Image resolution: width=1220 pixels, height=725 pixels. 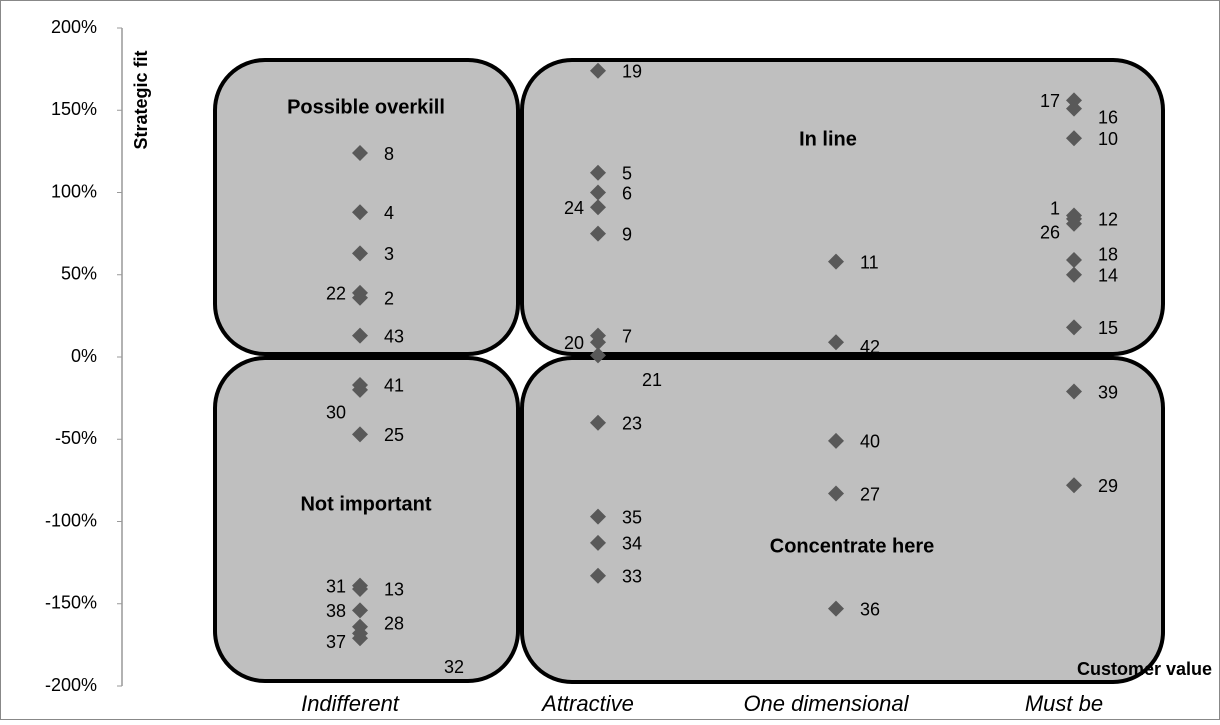 What do you see at coordinates (627, 193) in the screenshot?
I see `point-label: 6` at bounding box center [627, 193].